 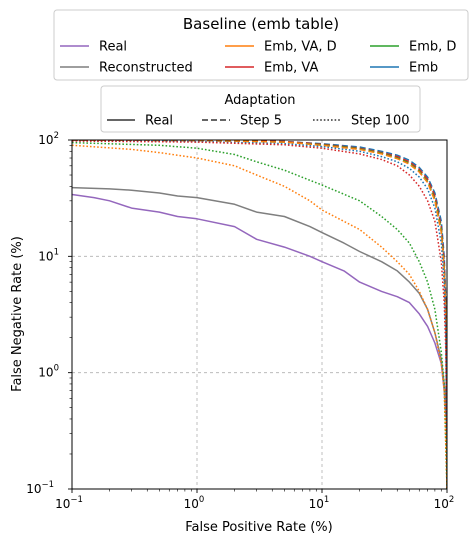 What do you see at coordinates (444, 503) in the screenshot?
I see `x-tick-label: 10²` at bounding box center [444, 503].